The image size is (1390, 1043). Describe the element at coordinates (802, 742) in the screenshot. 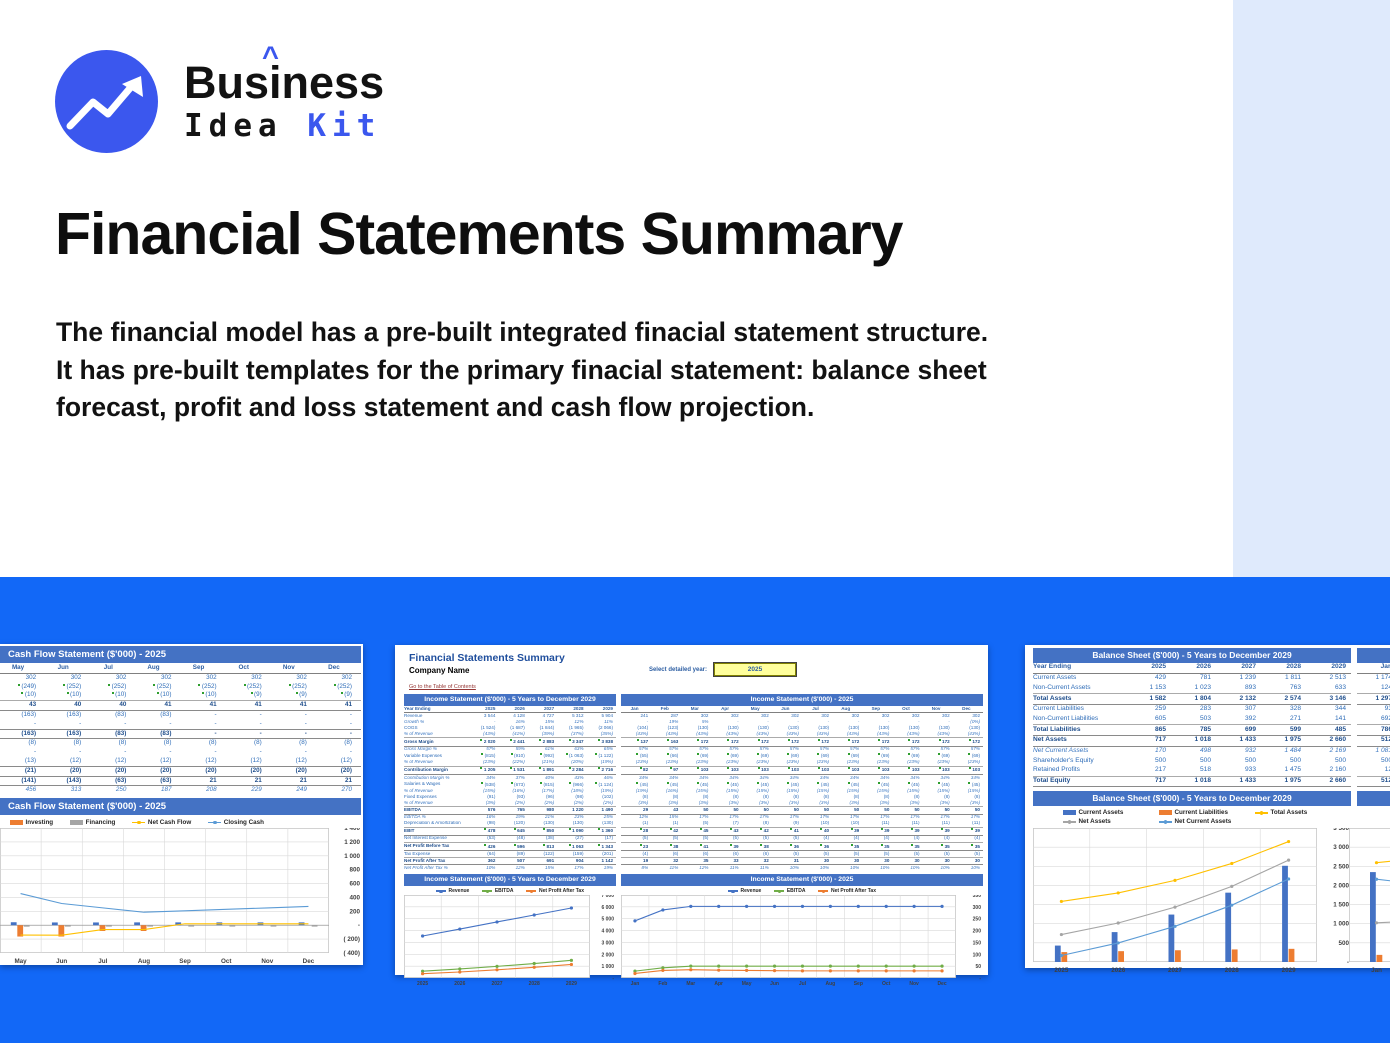

I see `table-row: 137 163 172 172 172 172 172 172 172 172 172 172` at that location.